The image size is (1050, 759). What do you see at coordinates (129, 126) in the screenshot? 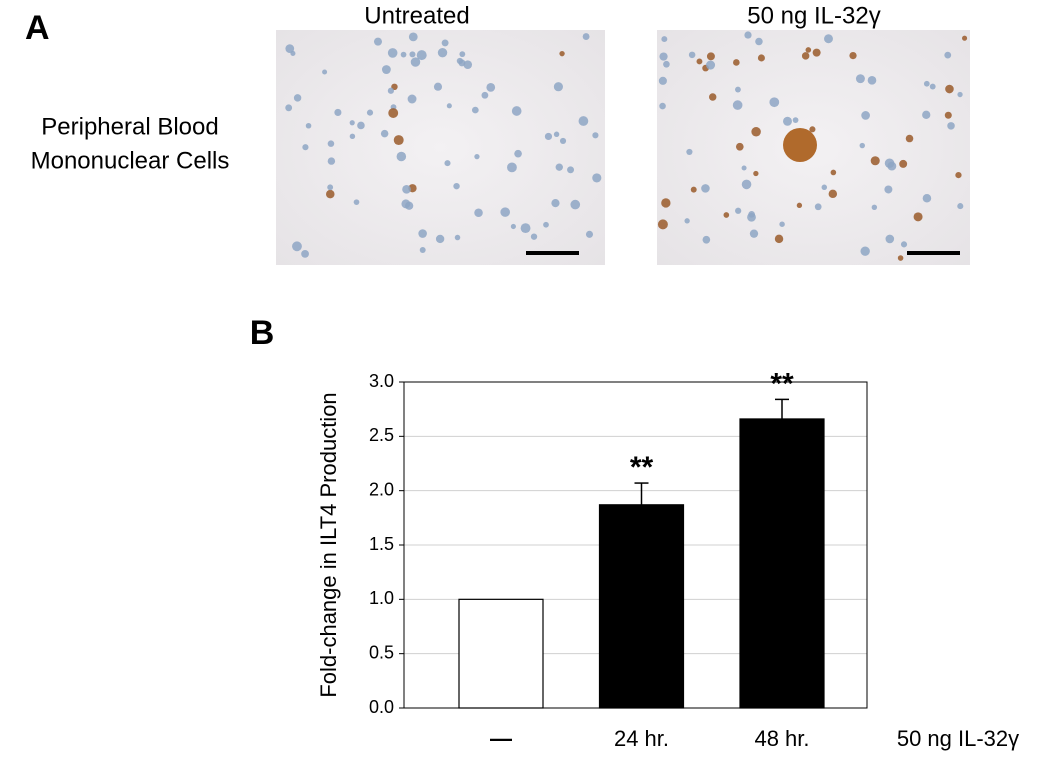
I see `row-label: Peripheral Blood` at bounding box center [129, 126].